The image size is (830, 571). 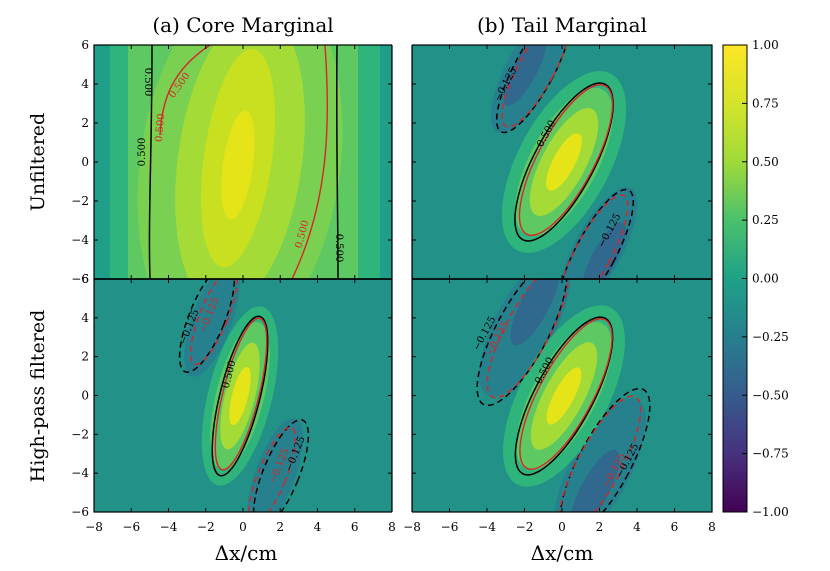 I want to click on colorbar-ticks: 1.00 0.75 0.50 0.25 0.00 −0.25 −0.50 −0.75 −1.00, so click(x=765, y=278).